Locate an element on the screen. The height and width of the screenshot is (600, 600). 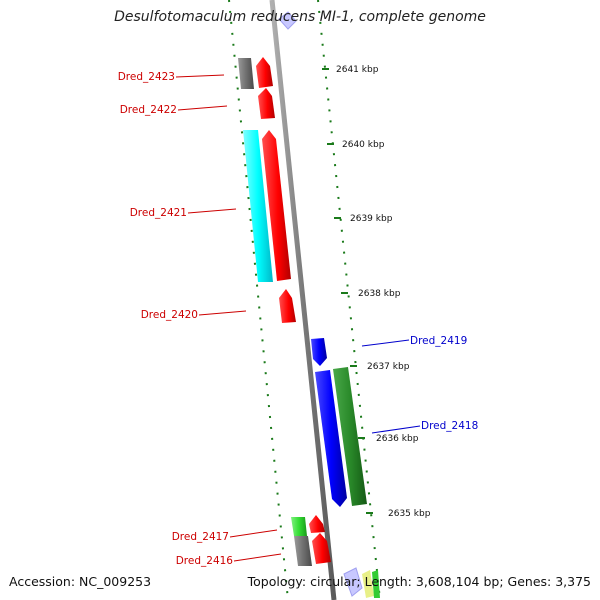
bottom-marker-green is located at coordinates (376, 584).